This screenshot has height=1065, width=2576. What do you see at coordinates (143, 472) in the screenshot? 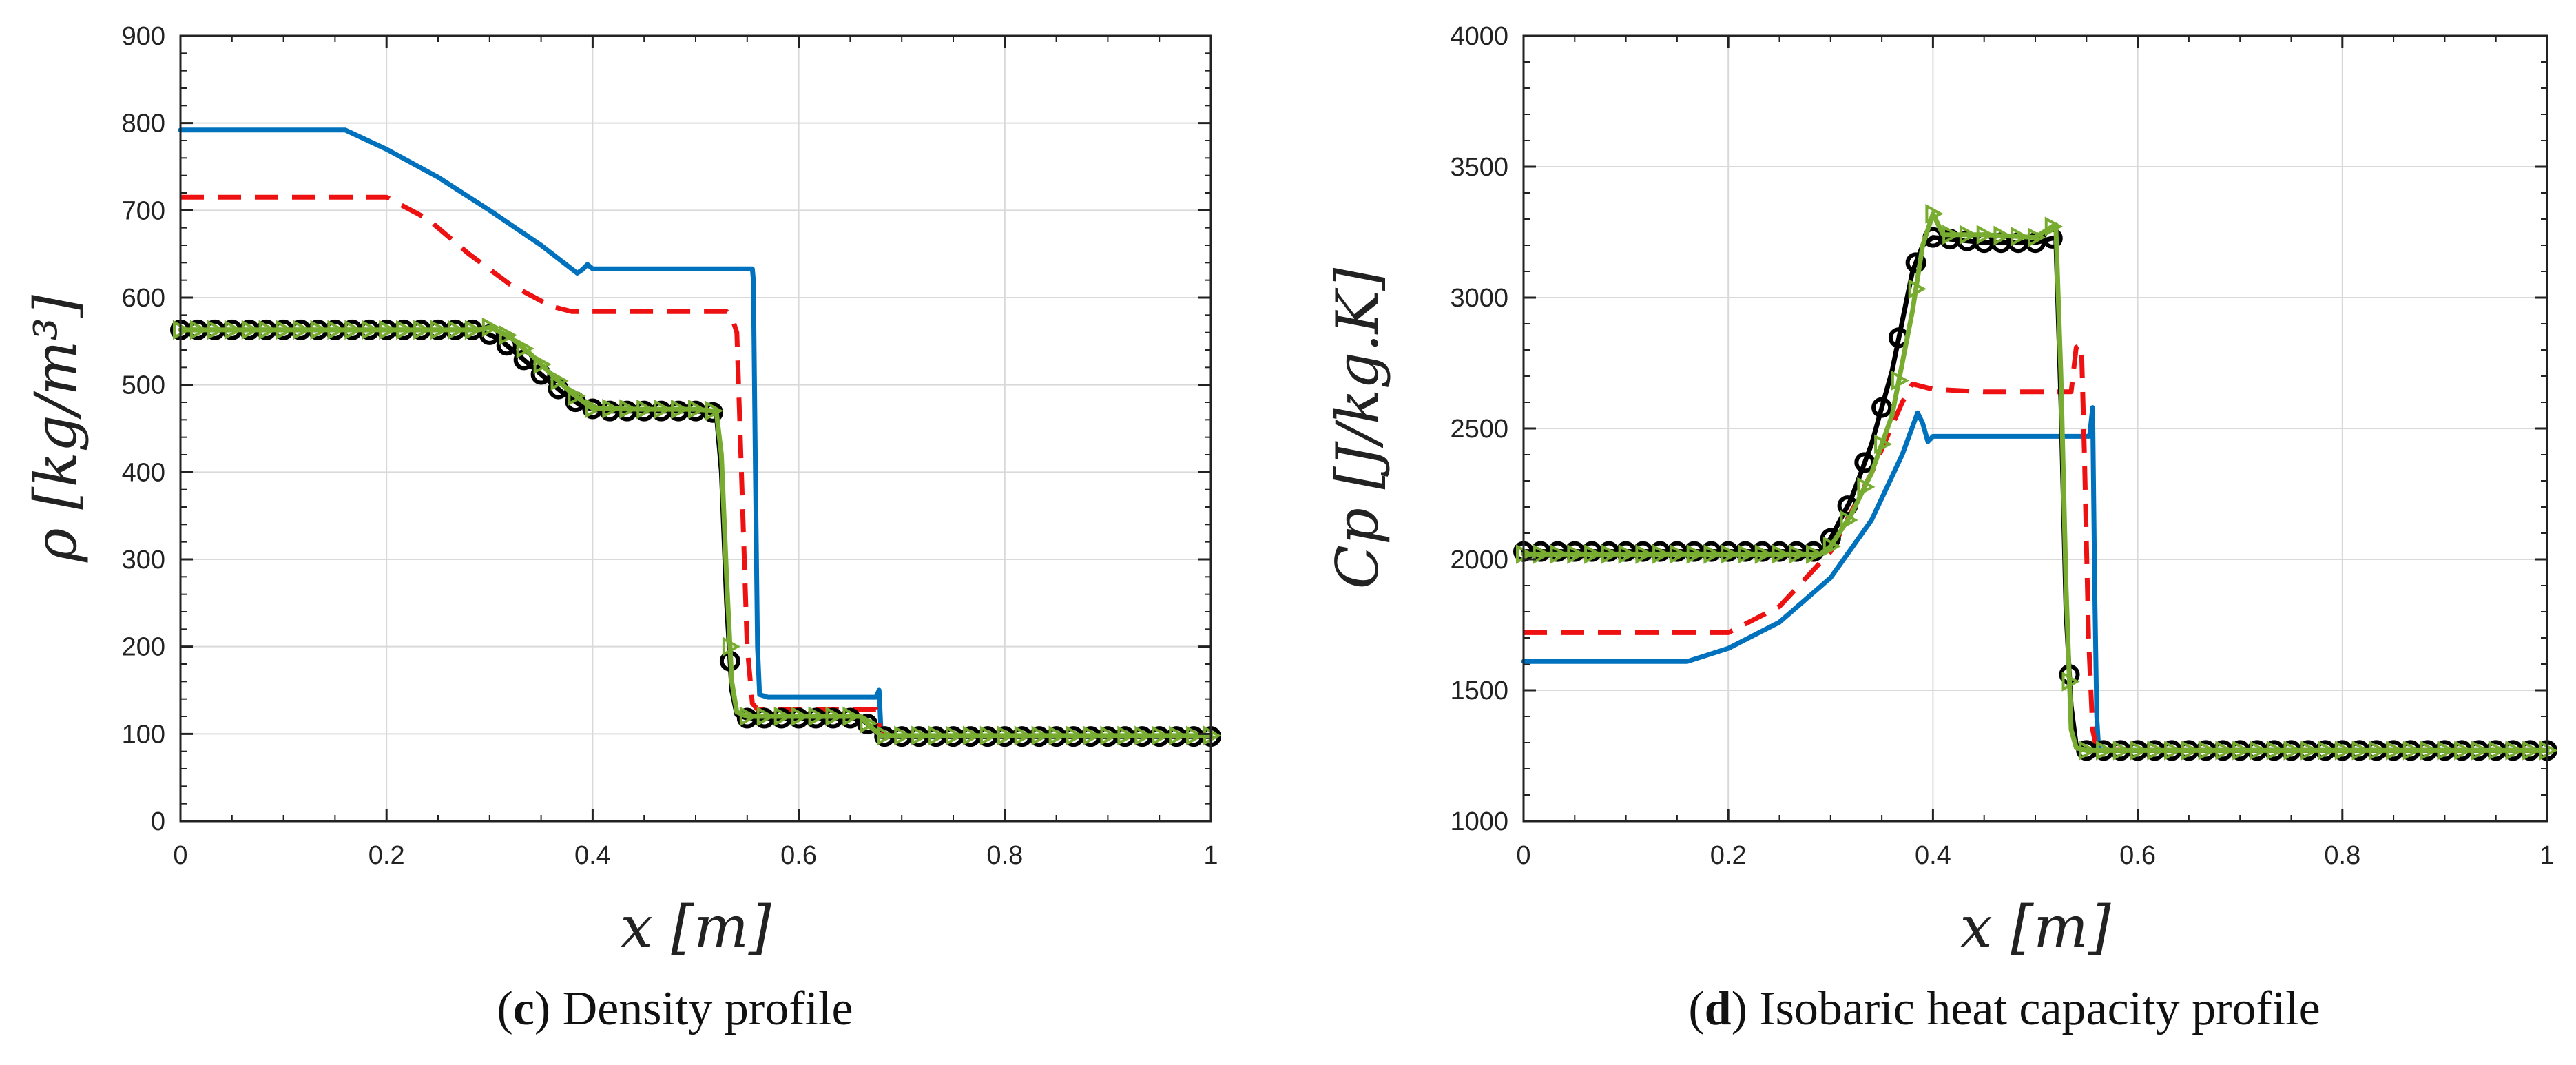
I see `y-tick-label: 400` at bounding box center [143, 472].